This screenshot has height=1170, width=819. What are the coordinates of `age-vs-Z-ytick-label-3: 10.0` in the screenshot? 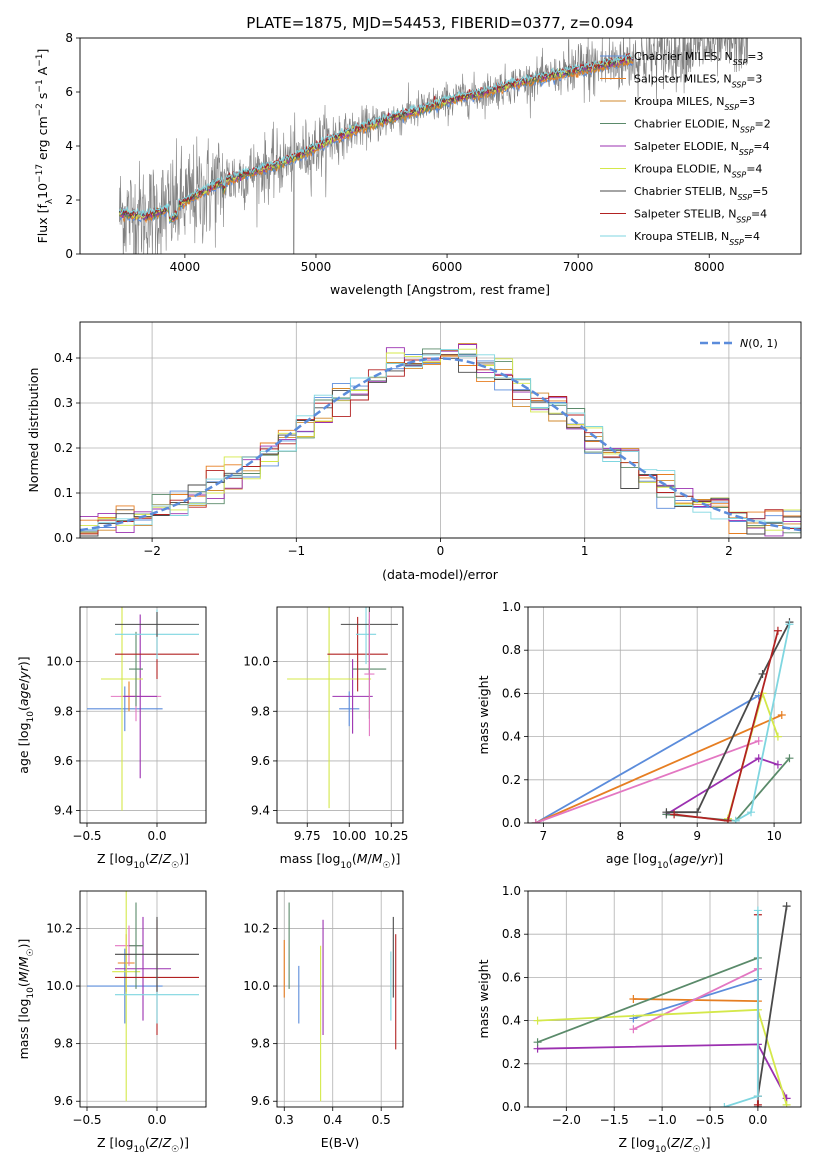 It's located at (59, 662).